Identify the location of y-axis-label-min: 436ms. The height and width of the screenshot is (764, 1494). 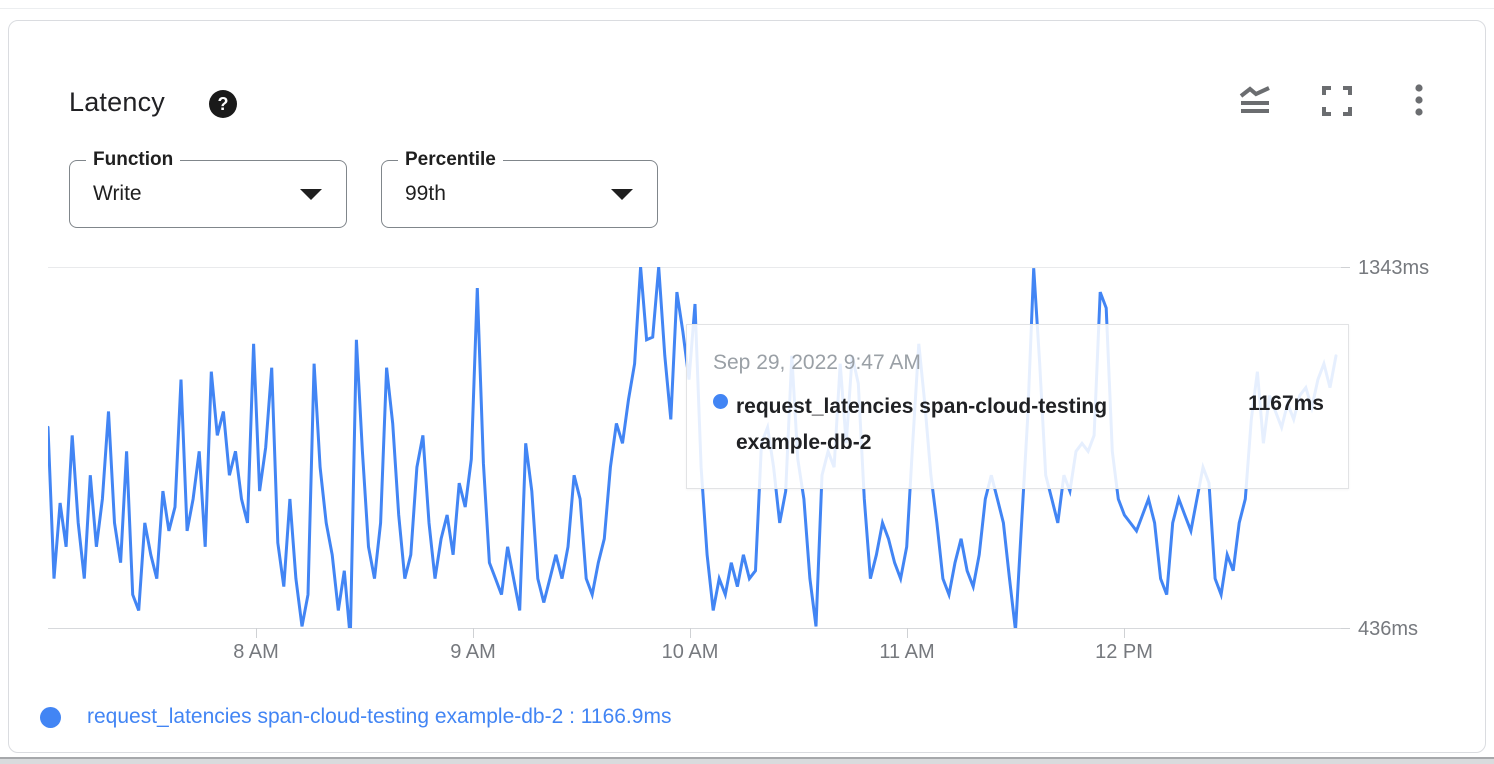
(1388, 629).